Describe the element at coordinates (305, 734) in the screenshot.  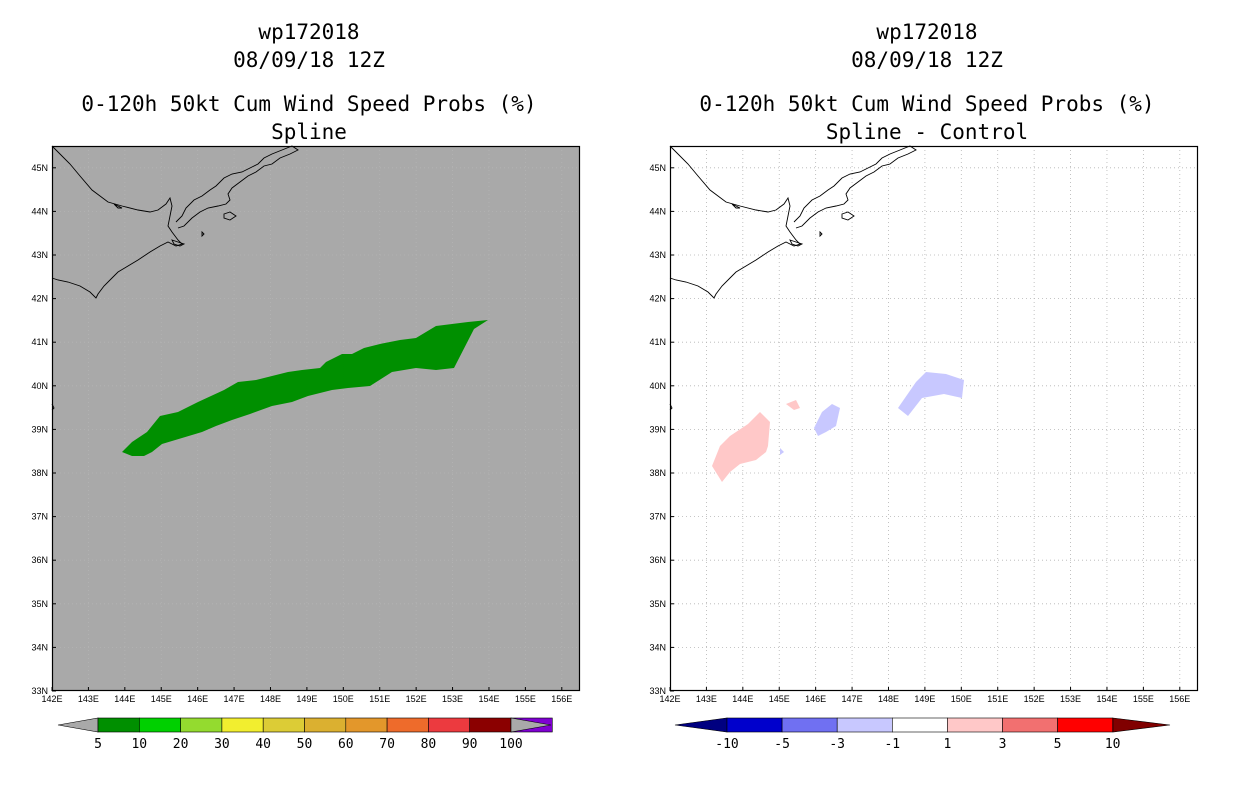
I see `left-colorbar: 5 10 20 30 40 50 60 70 80 90 100` at that location.